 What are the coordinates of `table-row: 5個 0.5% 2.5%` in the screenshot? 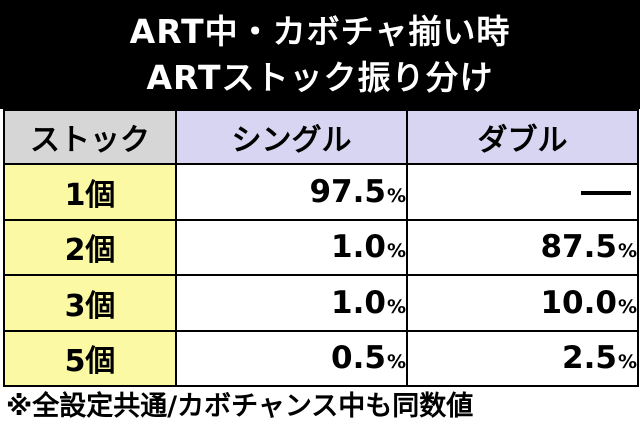 It's located at (321, 358).